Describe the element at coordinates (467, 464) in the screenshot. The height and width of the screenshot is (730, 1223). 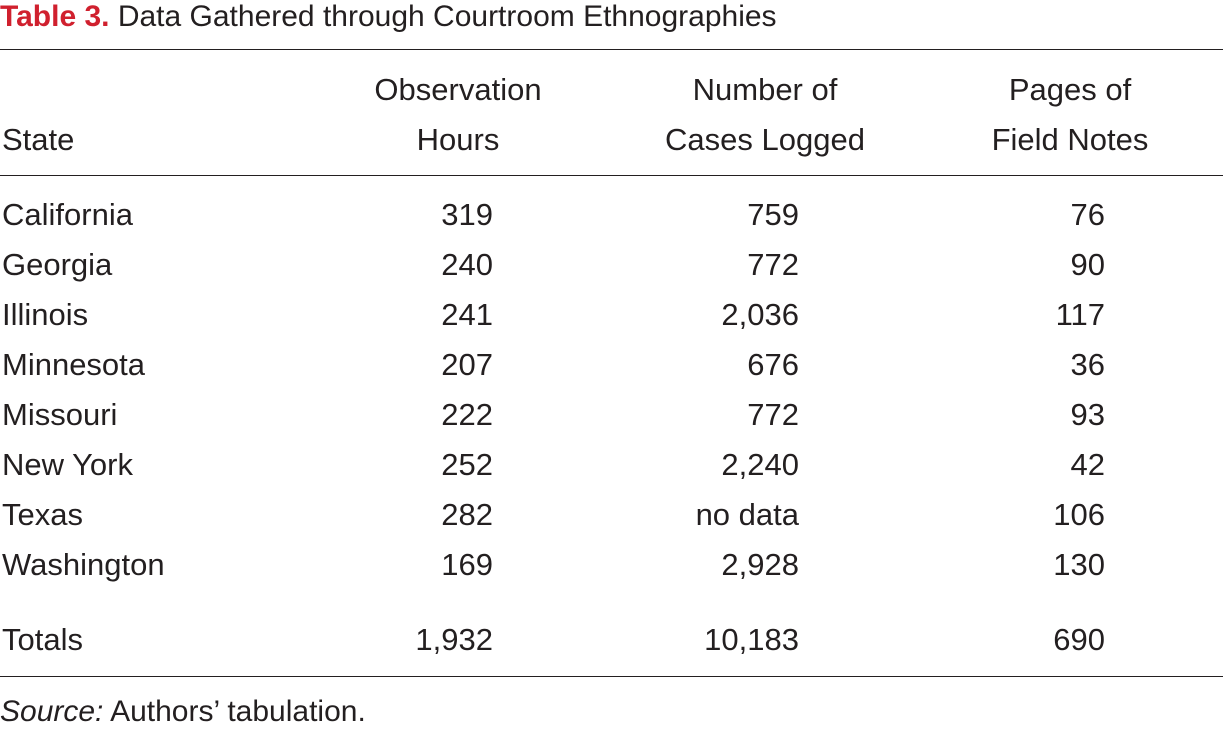
I see `hours-cell: 252` at that location.